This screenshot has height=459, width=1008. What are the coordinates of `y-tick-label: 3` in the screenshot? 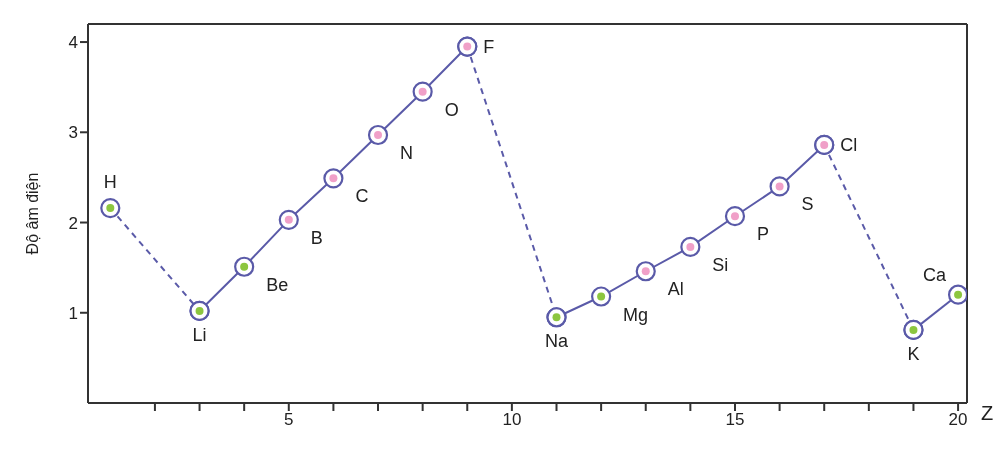 It's located at (73, 133).